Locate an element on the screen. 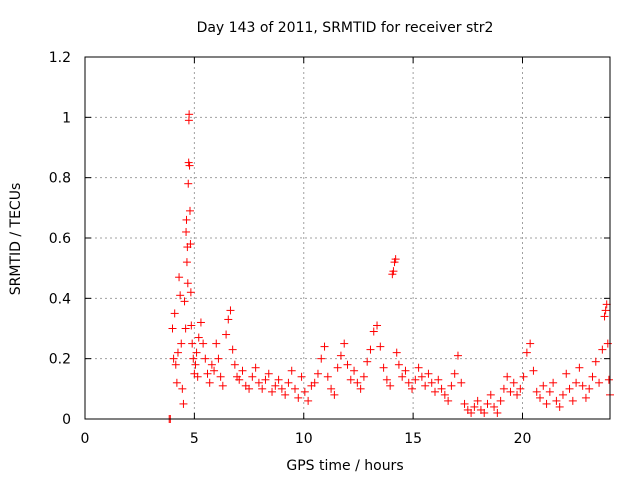 This screenshot has height=480, width=640. x-tick-label-4: 20 is located at coordinates (523, 439).